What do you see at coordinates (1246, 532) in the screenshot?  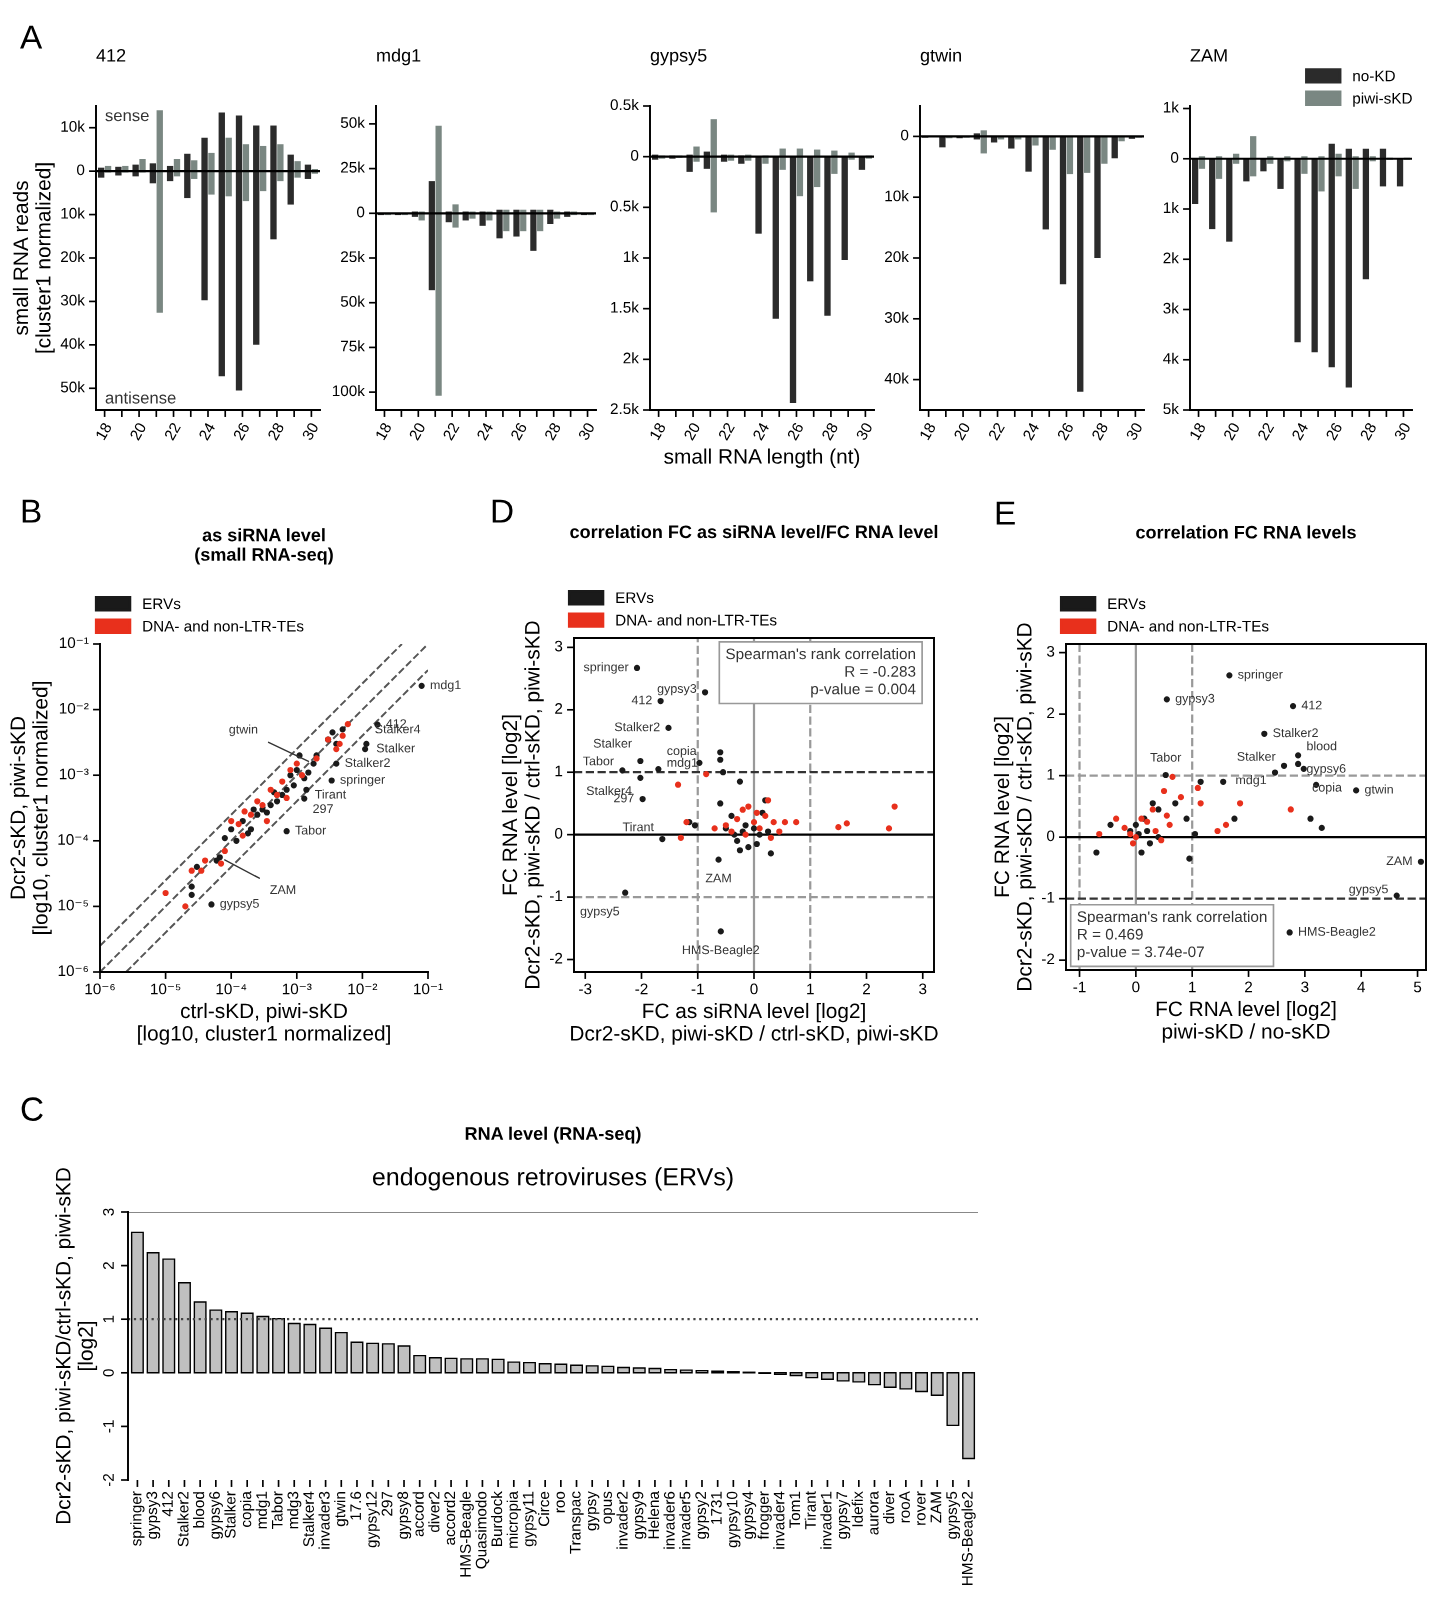 I see `chart-title: correlation FC RNA levels` at bounding box center [1246, 532].